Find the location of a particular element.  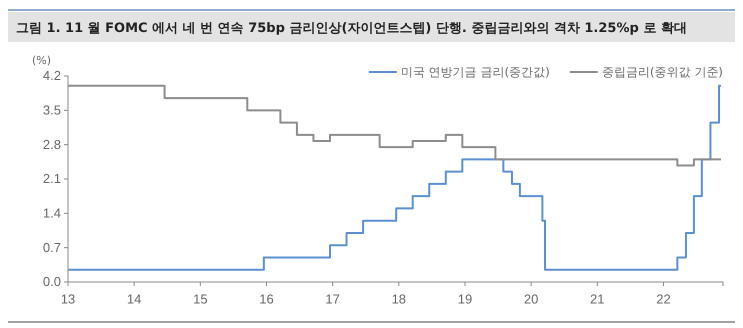

x-tick-label: 20 is located at coordinates (531, 298).